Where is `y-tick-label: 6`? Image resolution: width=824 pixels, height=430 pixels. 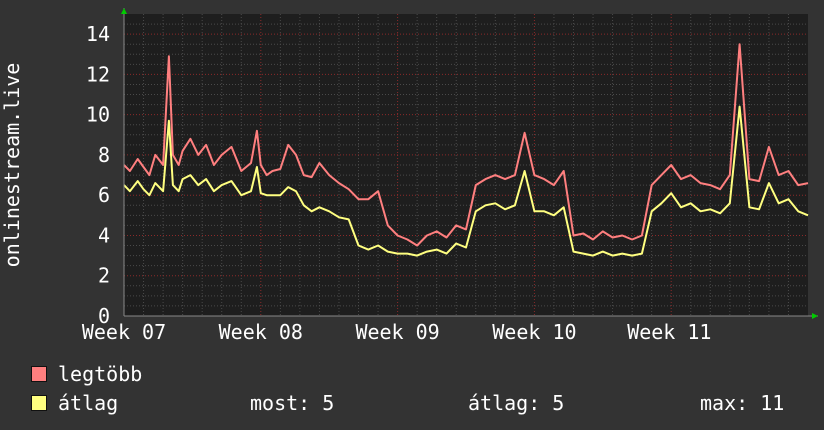
y-tick-label: 6 is located at coordinates (104, 195).